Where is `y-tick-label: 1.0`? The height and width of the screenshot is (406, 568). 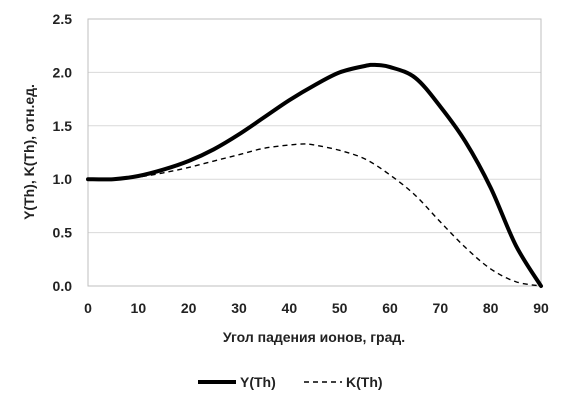 y-tick-label: 1.0 is located at coordinates (63, 179).